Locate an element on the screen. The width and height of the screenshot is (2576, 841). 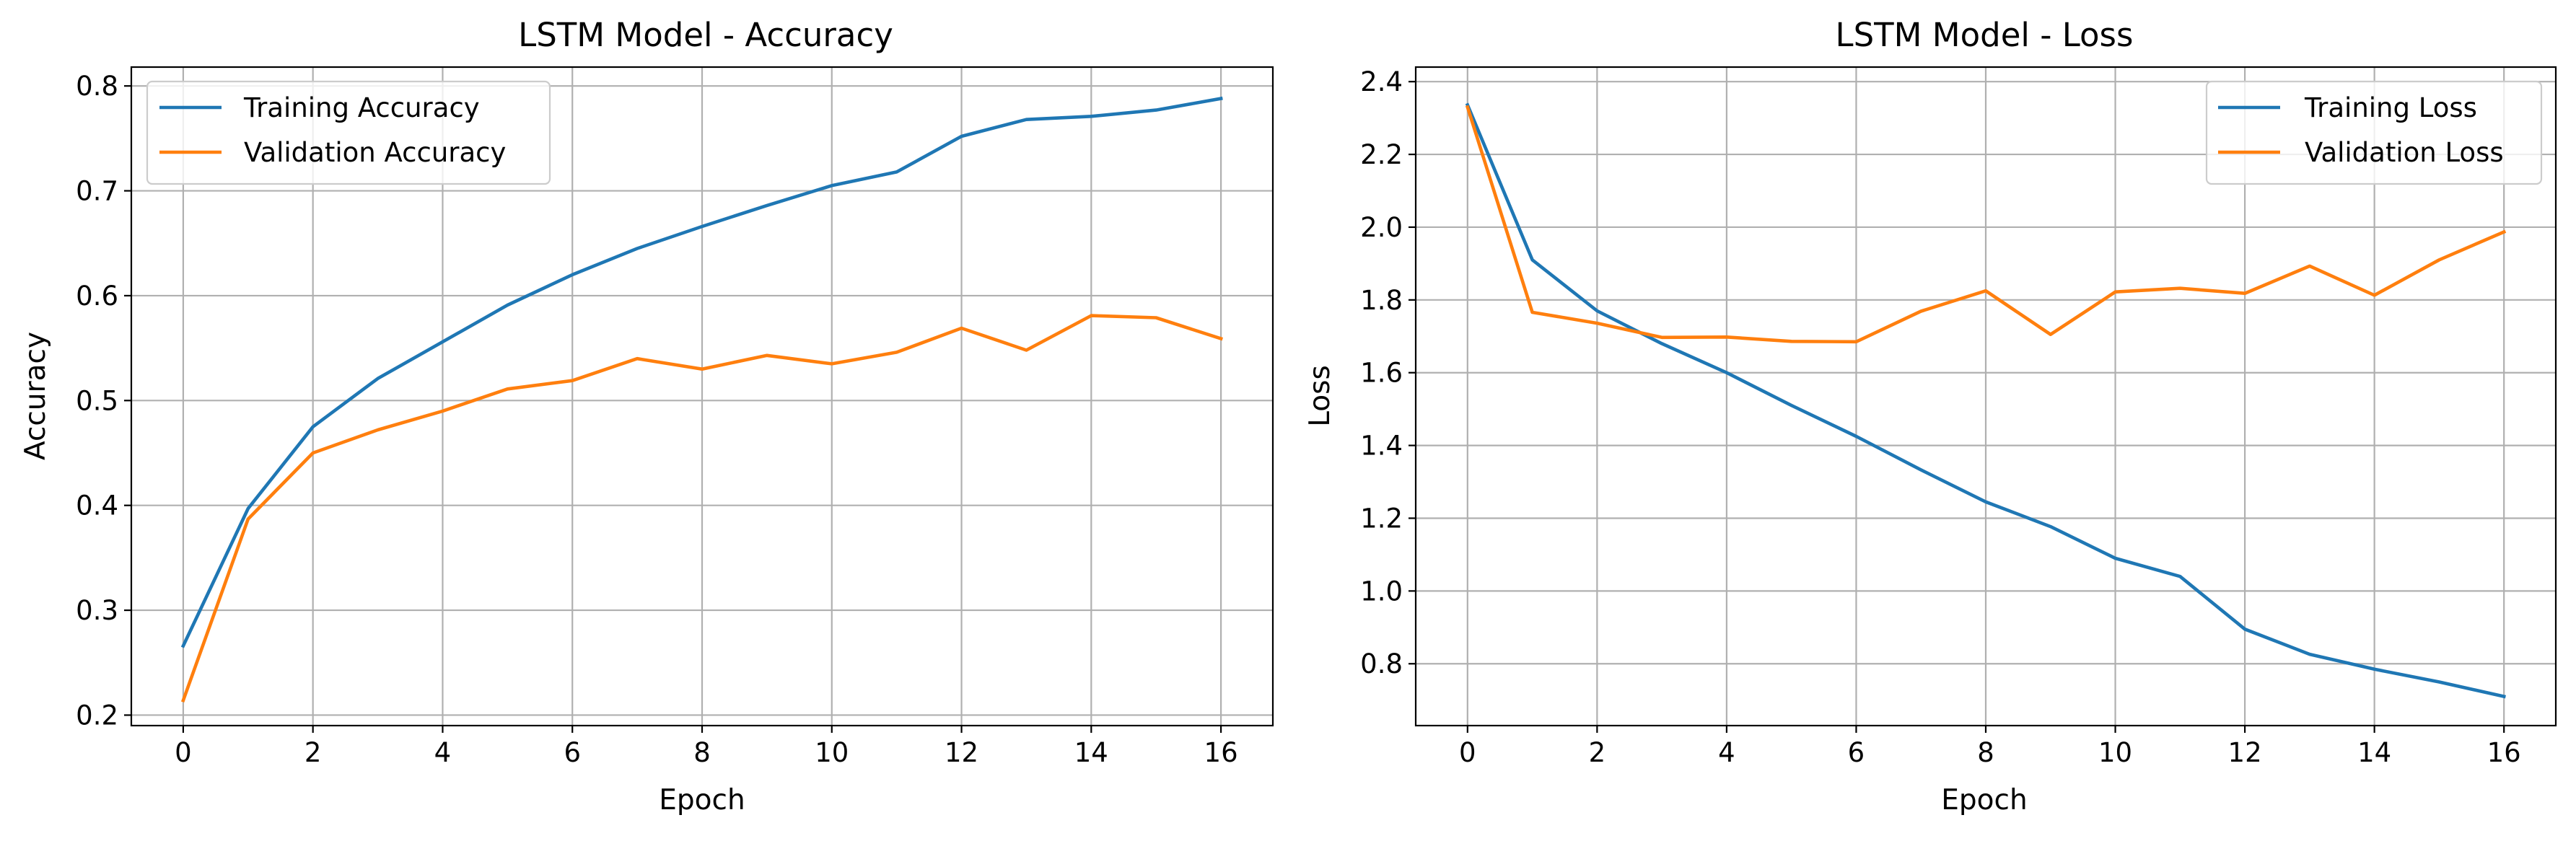
accuracy-y-tick-label: 0.3 is located at coordinates (97, 610).